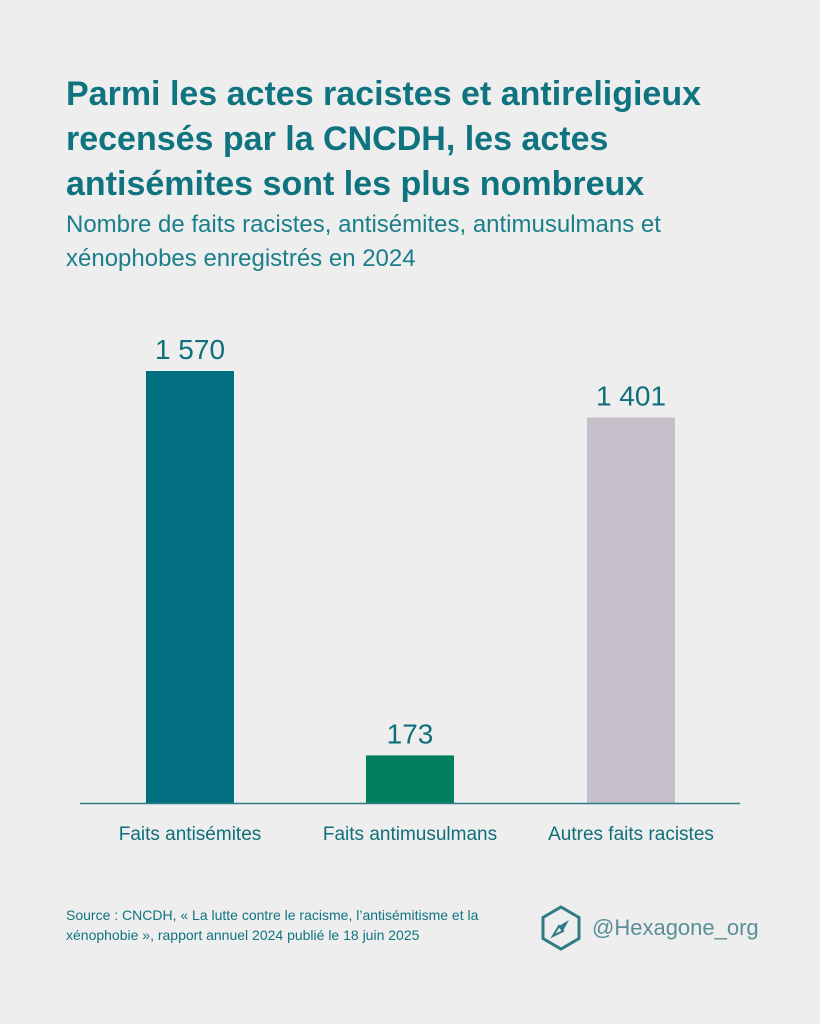 Image resolution: width=820 pixels, height=1024 pixels. I want to click on category-label: Faits antimusulmans, so click(410, 834).